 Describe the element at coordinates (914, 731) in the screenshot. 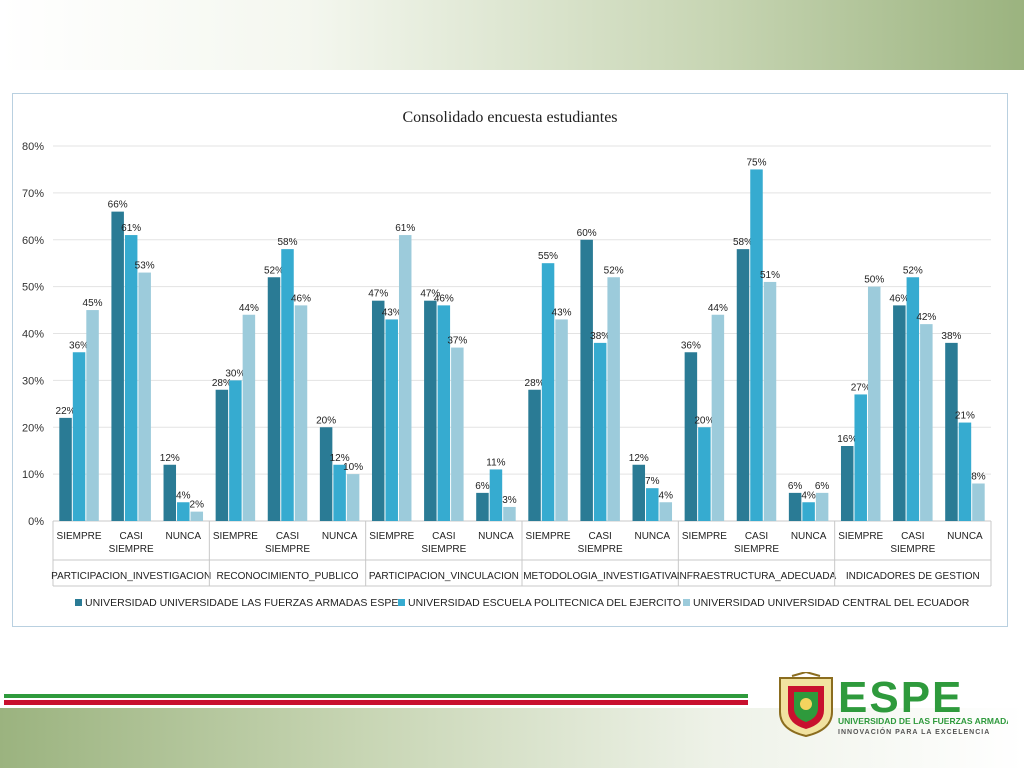

I see `logo-tagline: INNOVACIÓN PARA LA EXCELENCIA` at that location.